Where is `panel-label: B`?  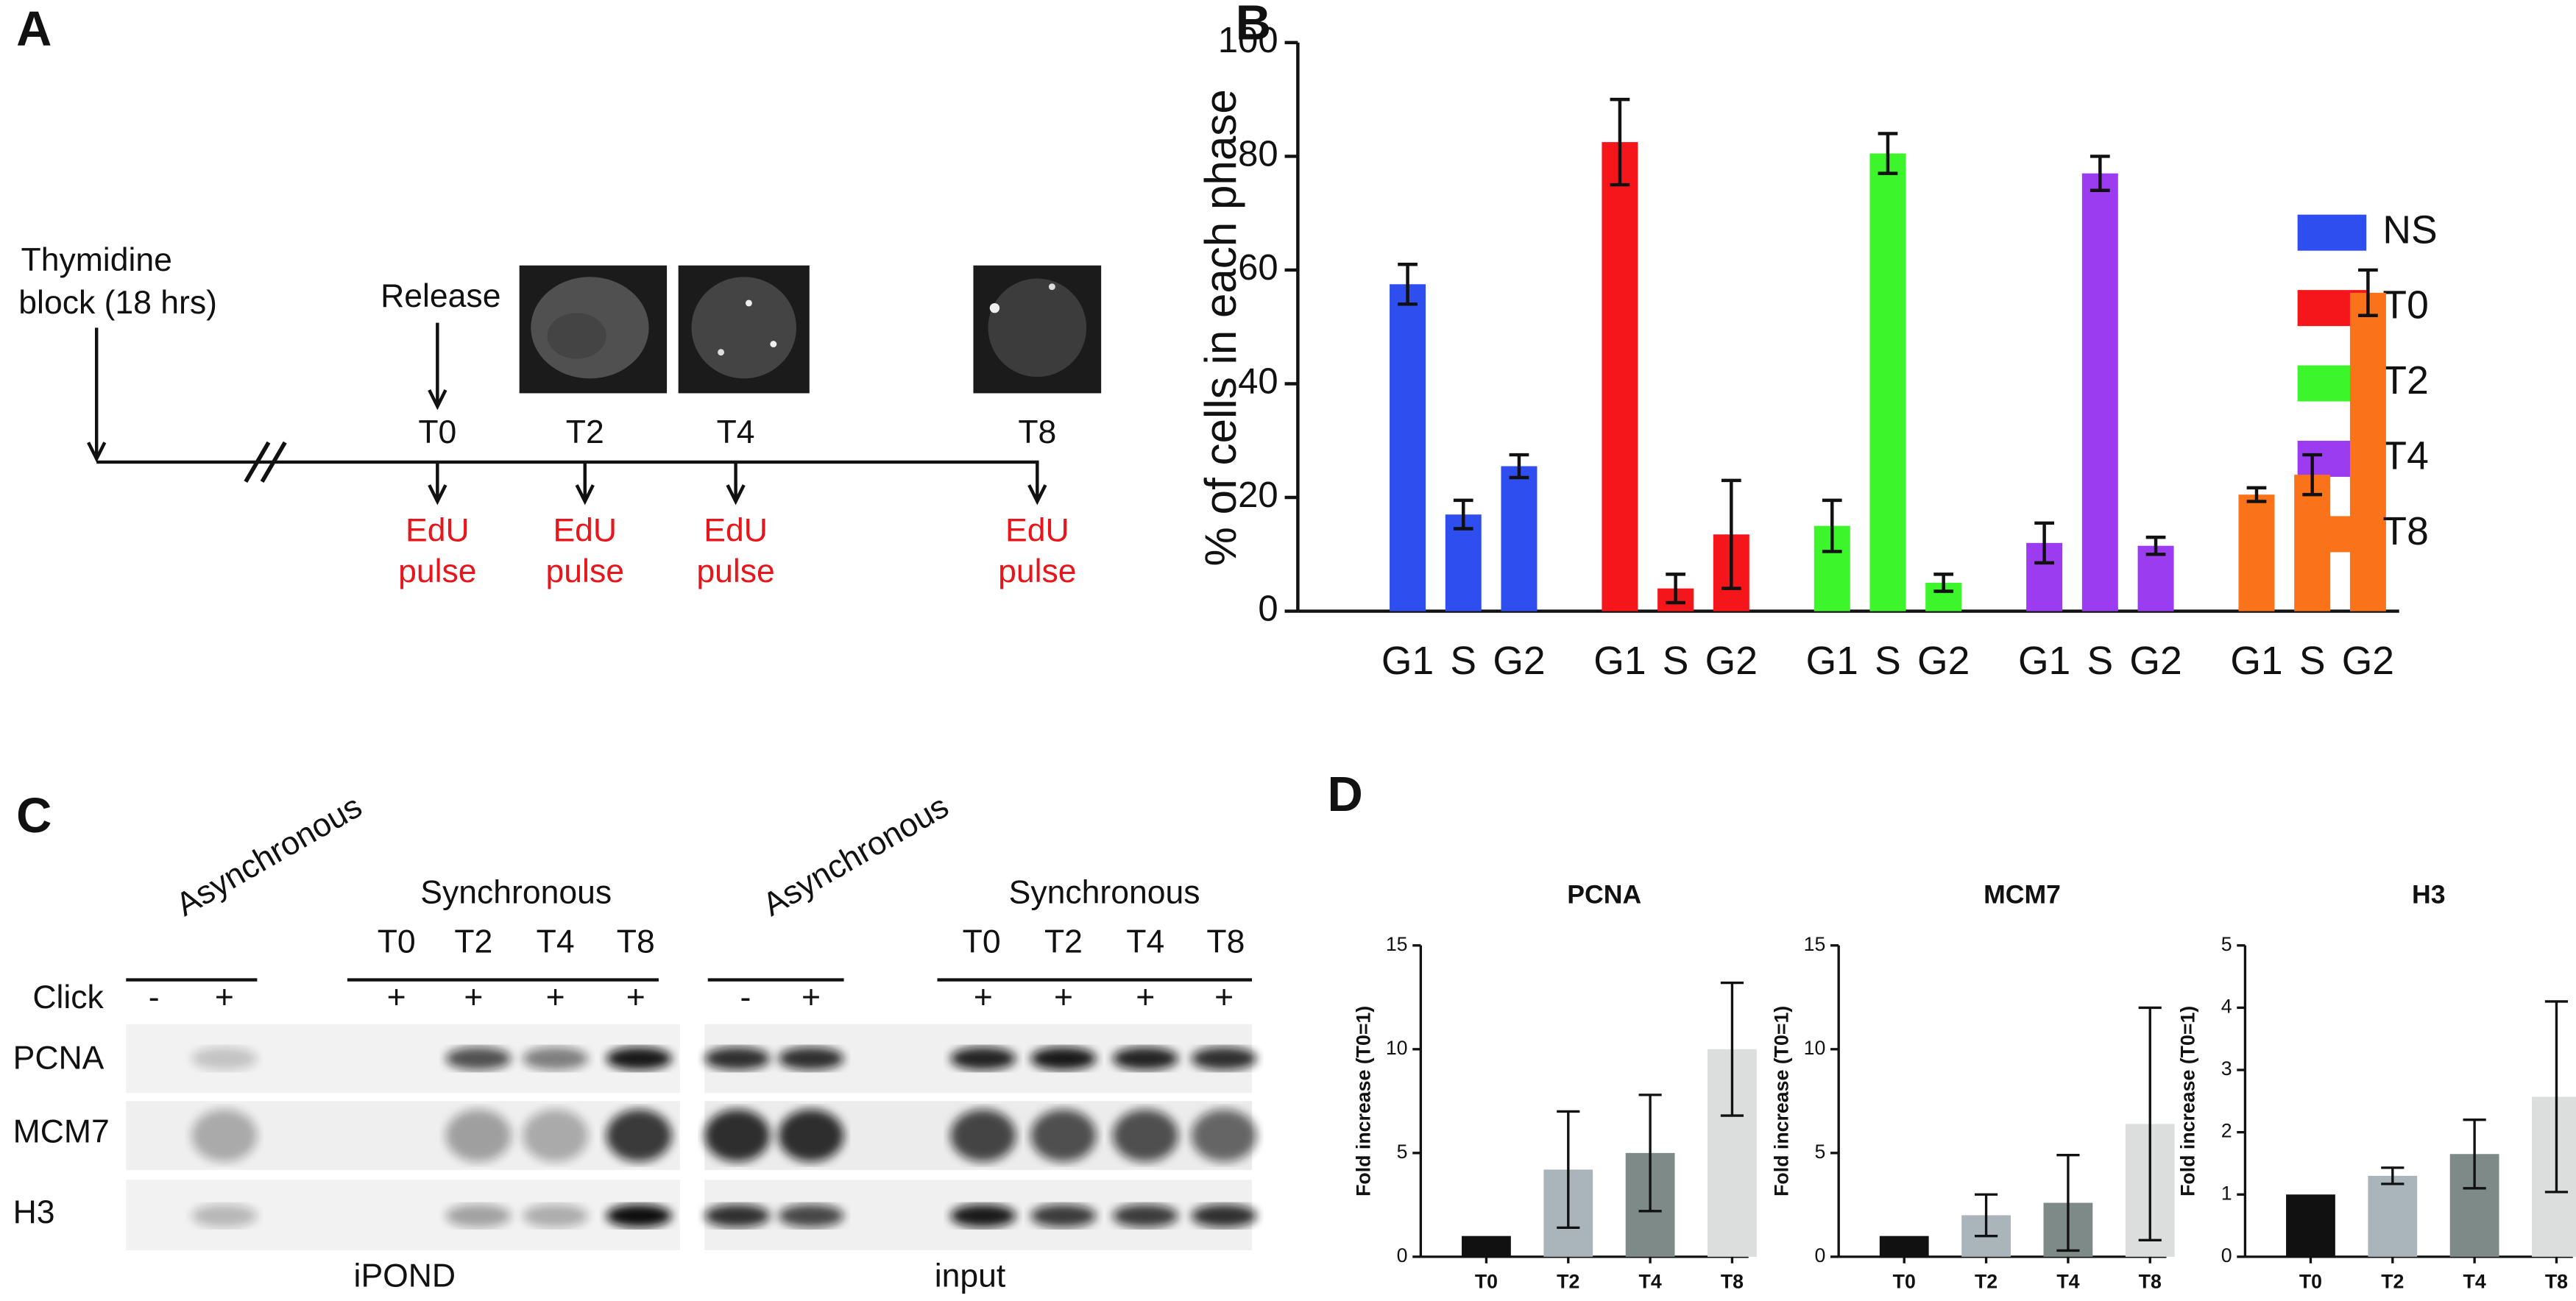 panel-label: B is located at coordinates (1253, 25).